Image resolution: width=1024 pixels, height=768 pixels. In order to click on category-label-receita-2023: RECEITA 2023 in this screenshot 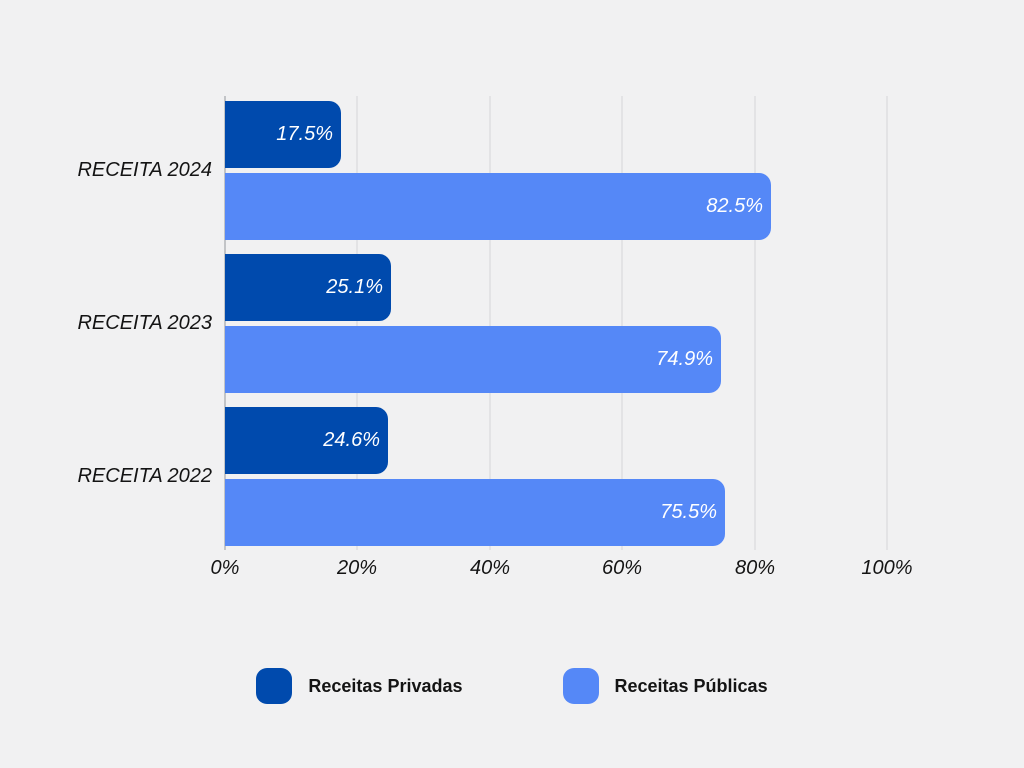, I will do `click(144, 323)`.